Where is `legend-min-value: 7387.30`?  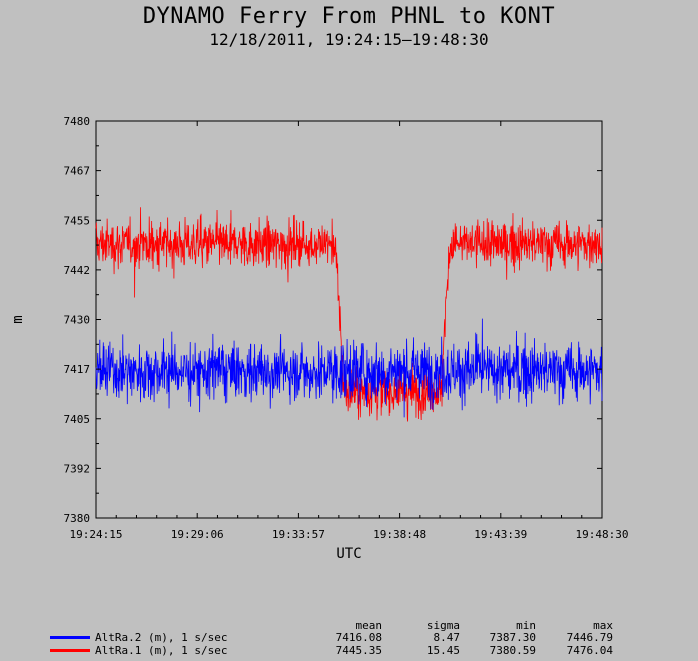 legend-min-value: 7387.30 is located at coordinates (512, 637).